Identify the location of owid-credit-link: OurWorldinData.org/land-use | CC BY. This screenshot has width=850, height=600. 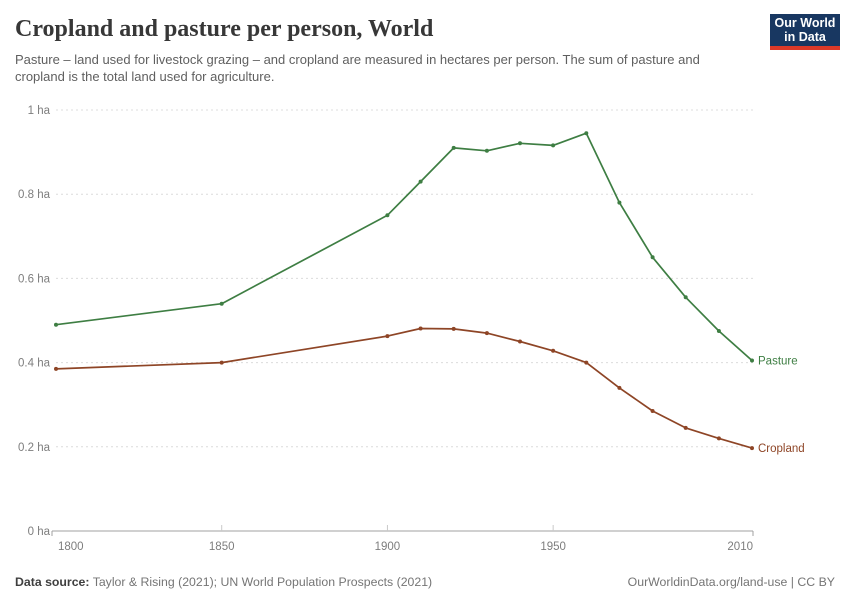
(731, 582).